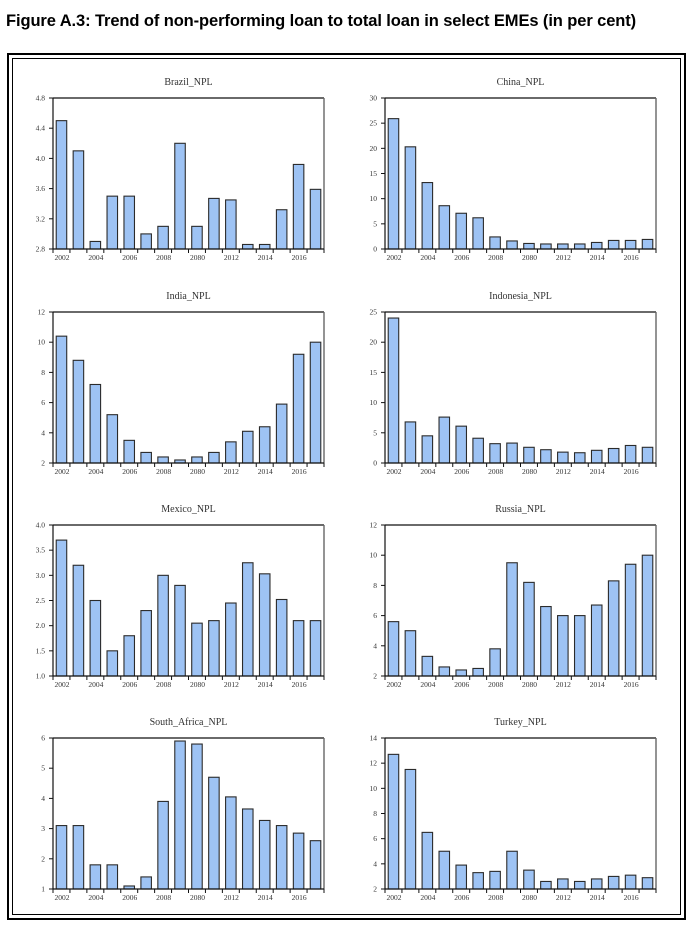 Image resolution: width=698 pixels, height=931 pixels. What do you see at coordinates (188, 509) in the screenshot?
I see `chart-title: Mexico_NPL` at bounding box center [188, 509].